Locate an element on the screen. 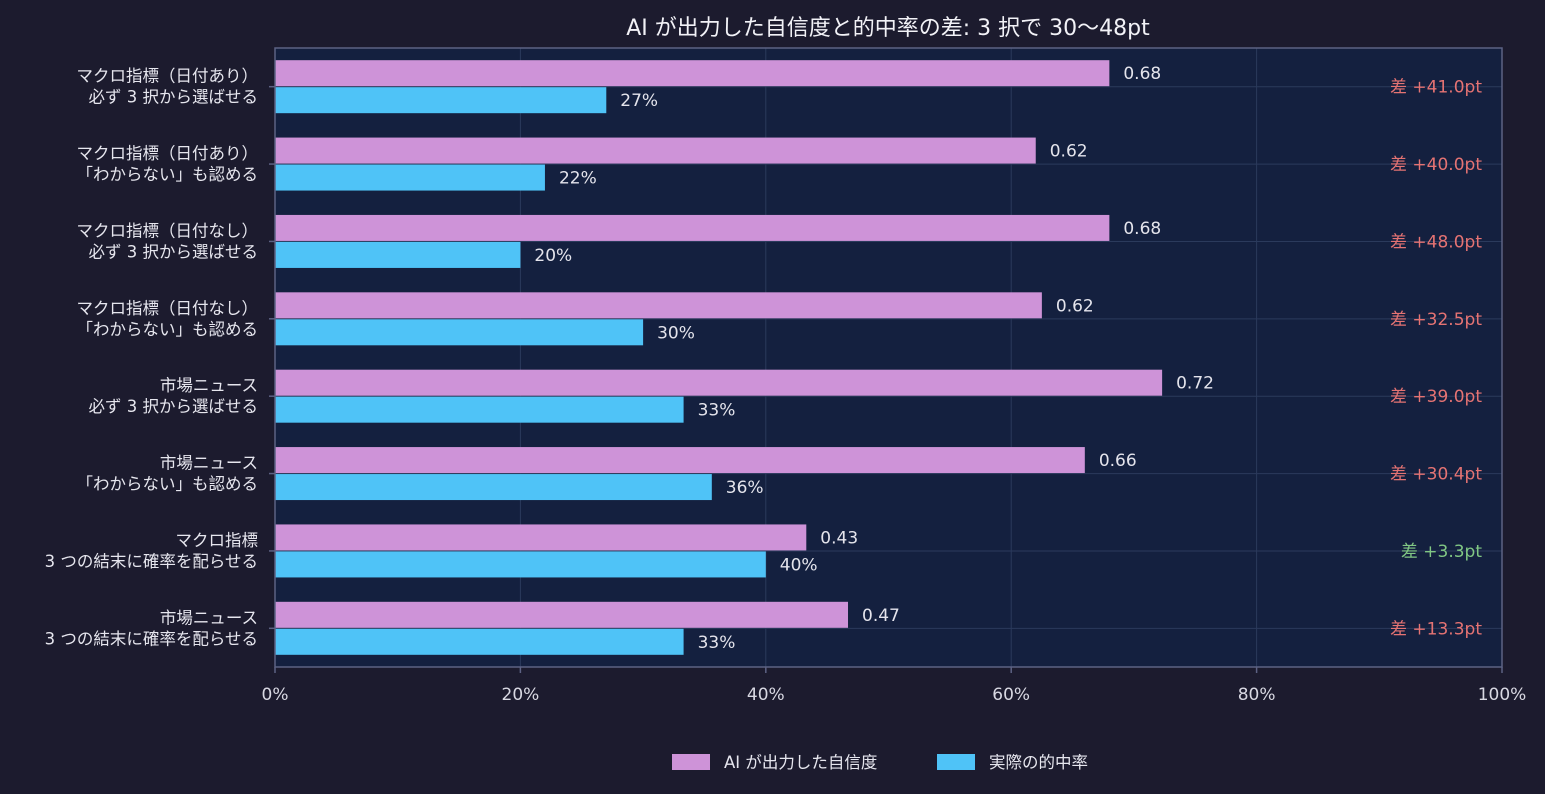  value-label-accuracy: 40% is located at coordinates (799, 565).